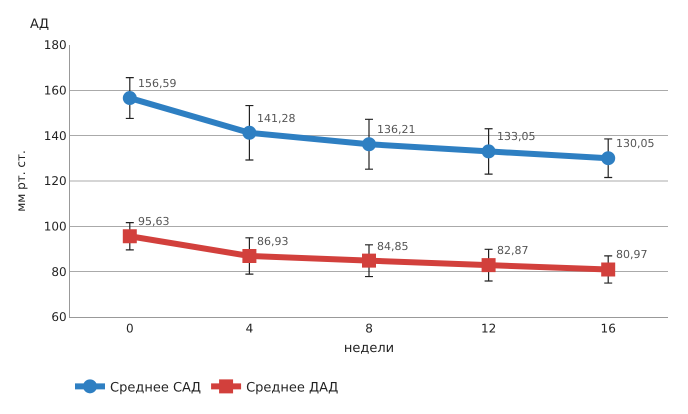 The width and height of the screenshot is (688, 414). What do you see at coordinates (369, 328) in the screenshot?
I see `x-tick-label: 8` at bounding box center [369, 328].